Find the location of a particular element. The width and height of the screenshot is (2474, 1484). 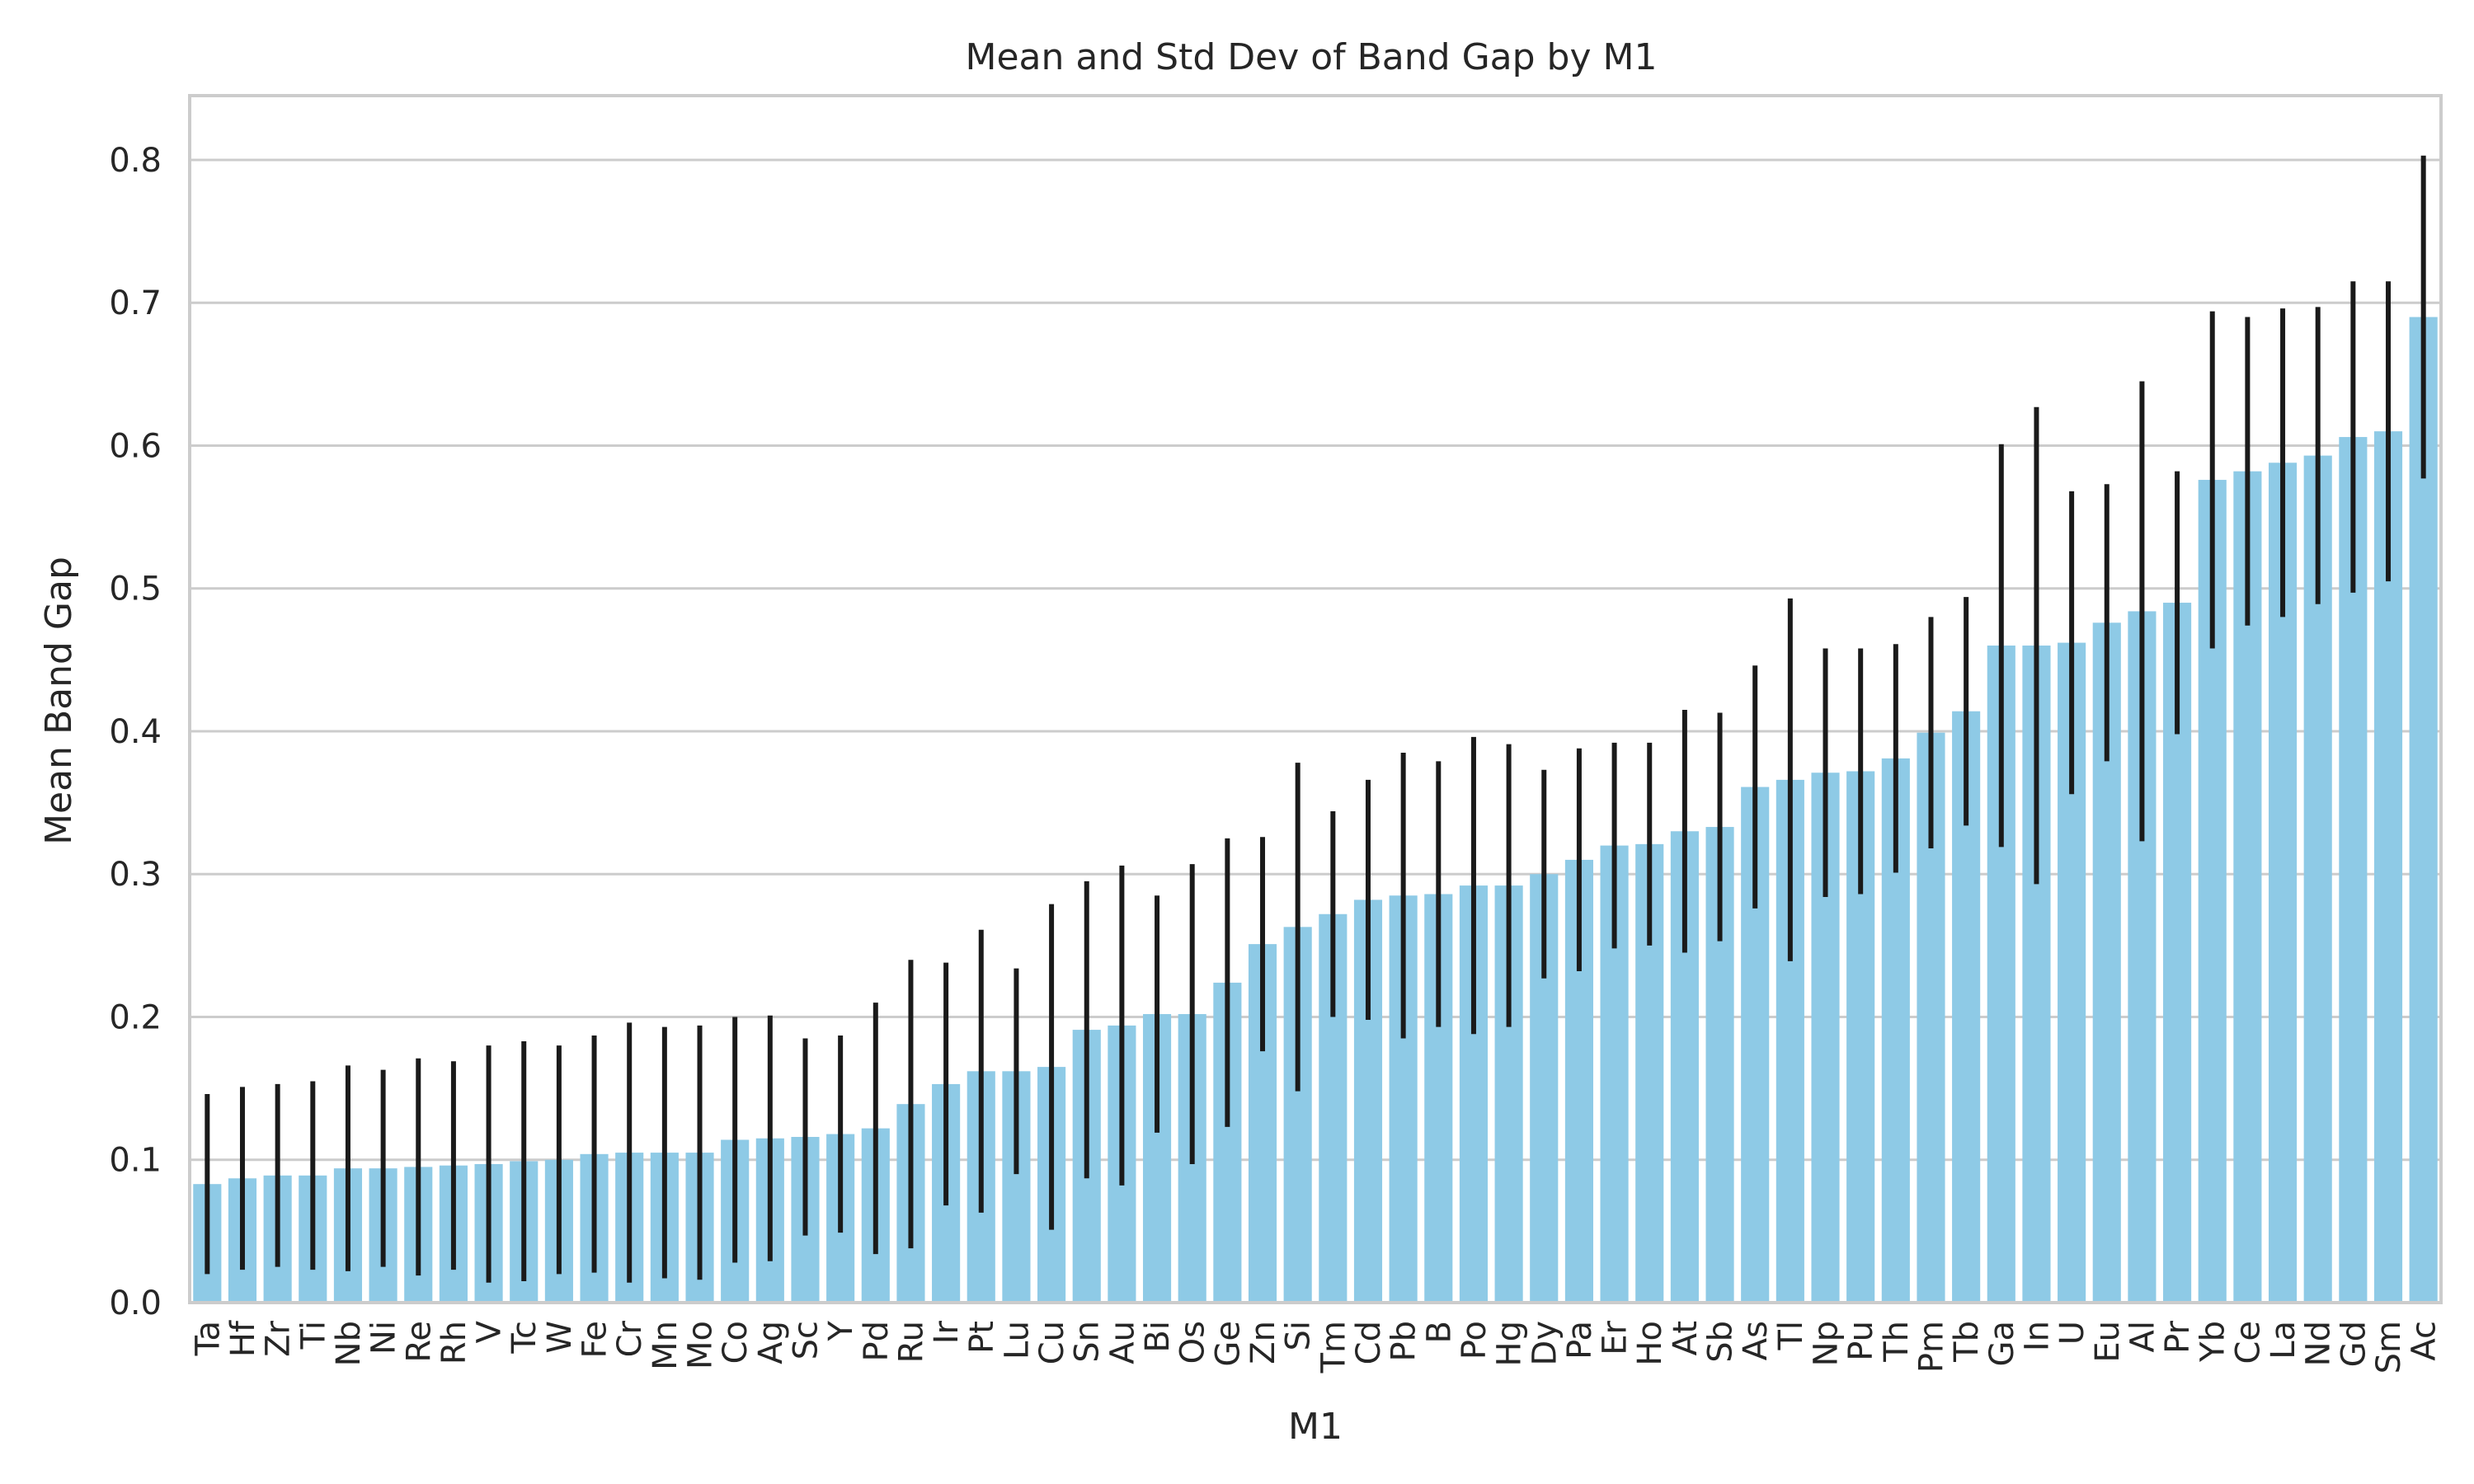

x-tick-label: Mo is located at coordinates (701, 1345).